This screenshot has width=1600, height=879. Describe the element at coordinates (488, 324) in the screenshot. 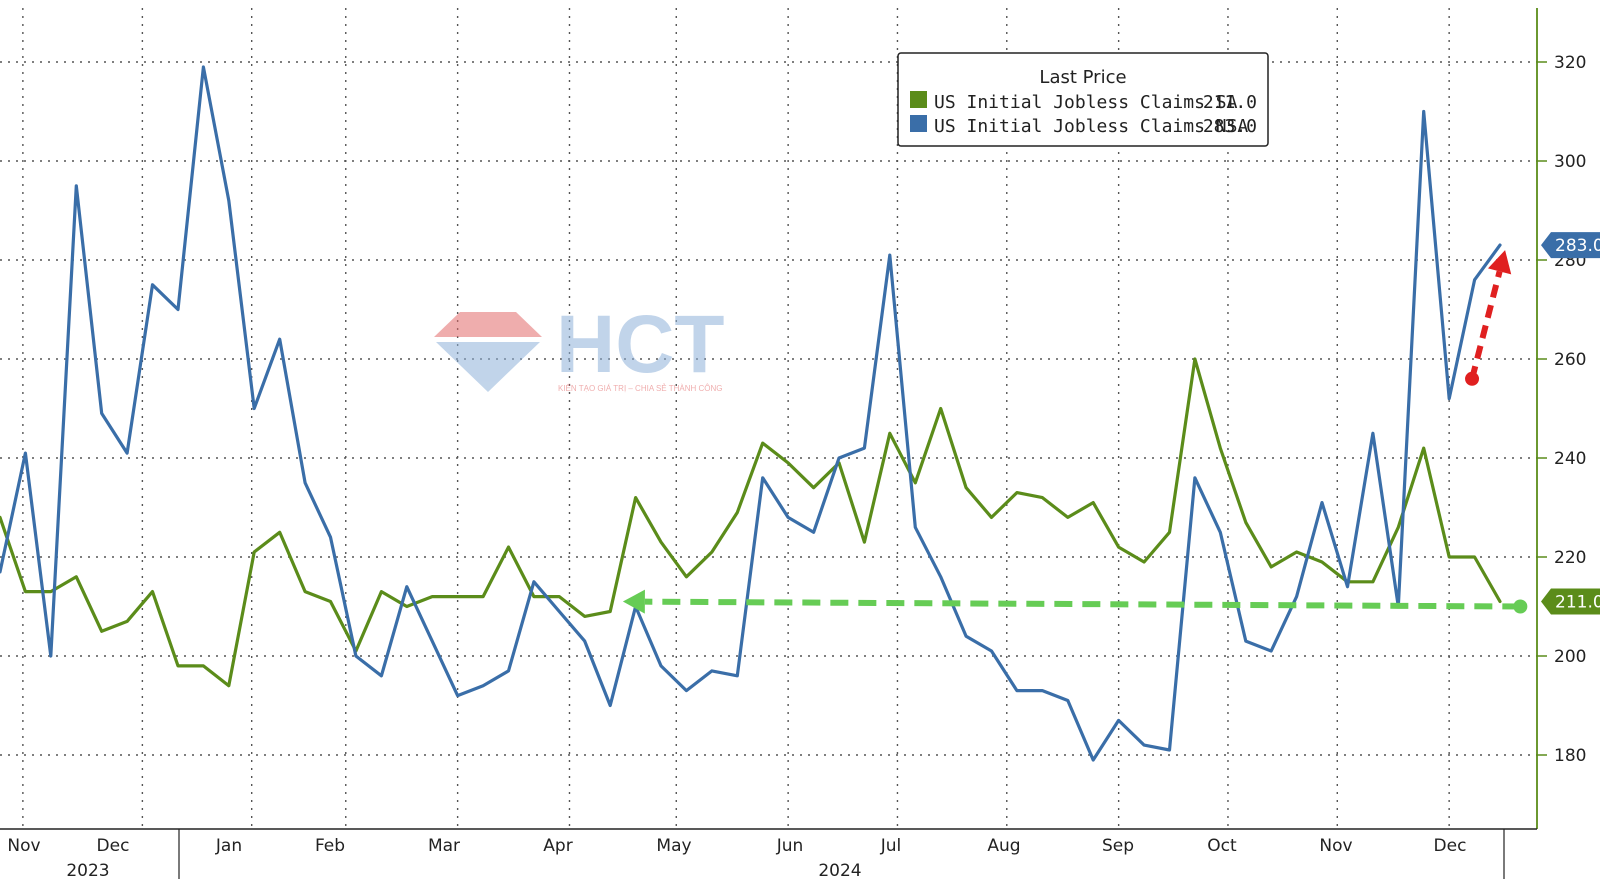

I see `watermark-diamond-red` at that location.